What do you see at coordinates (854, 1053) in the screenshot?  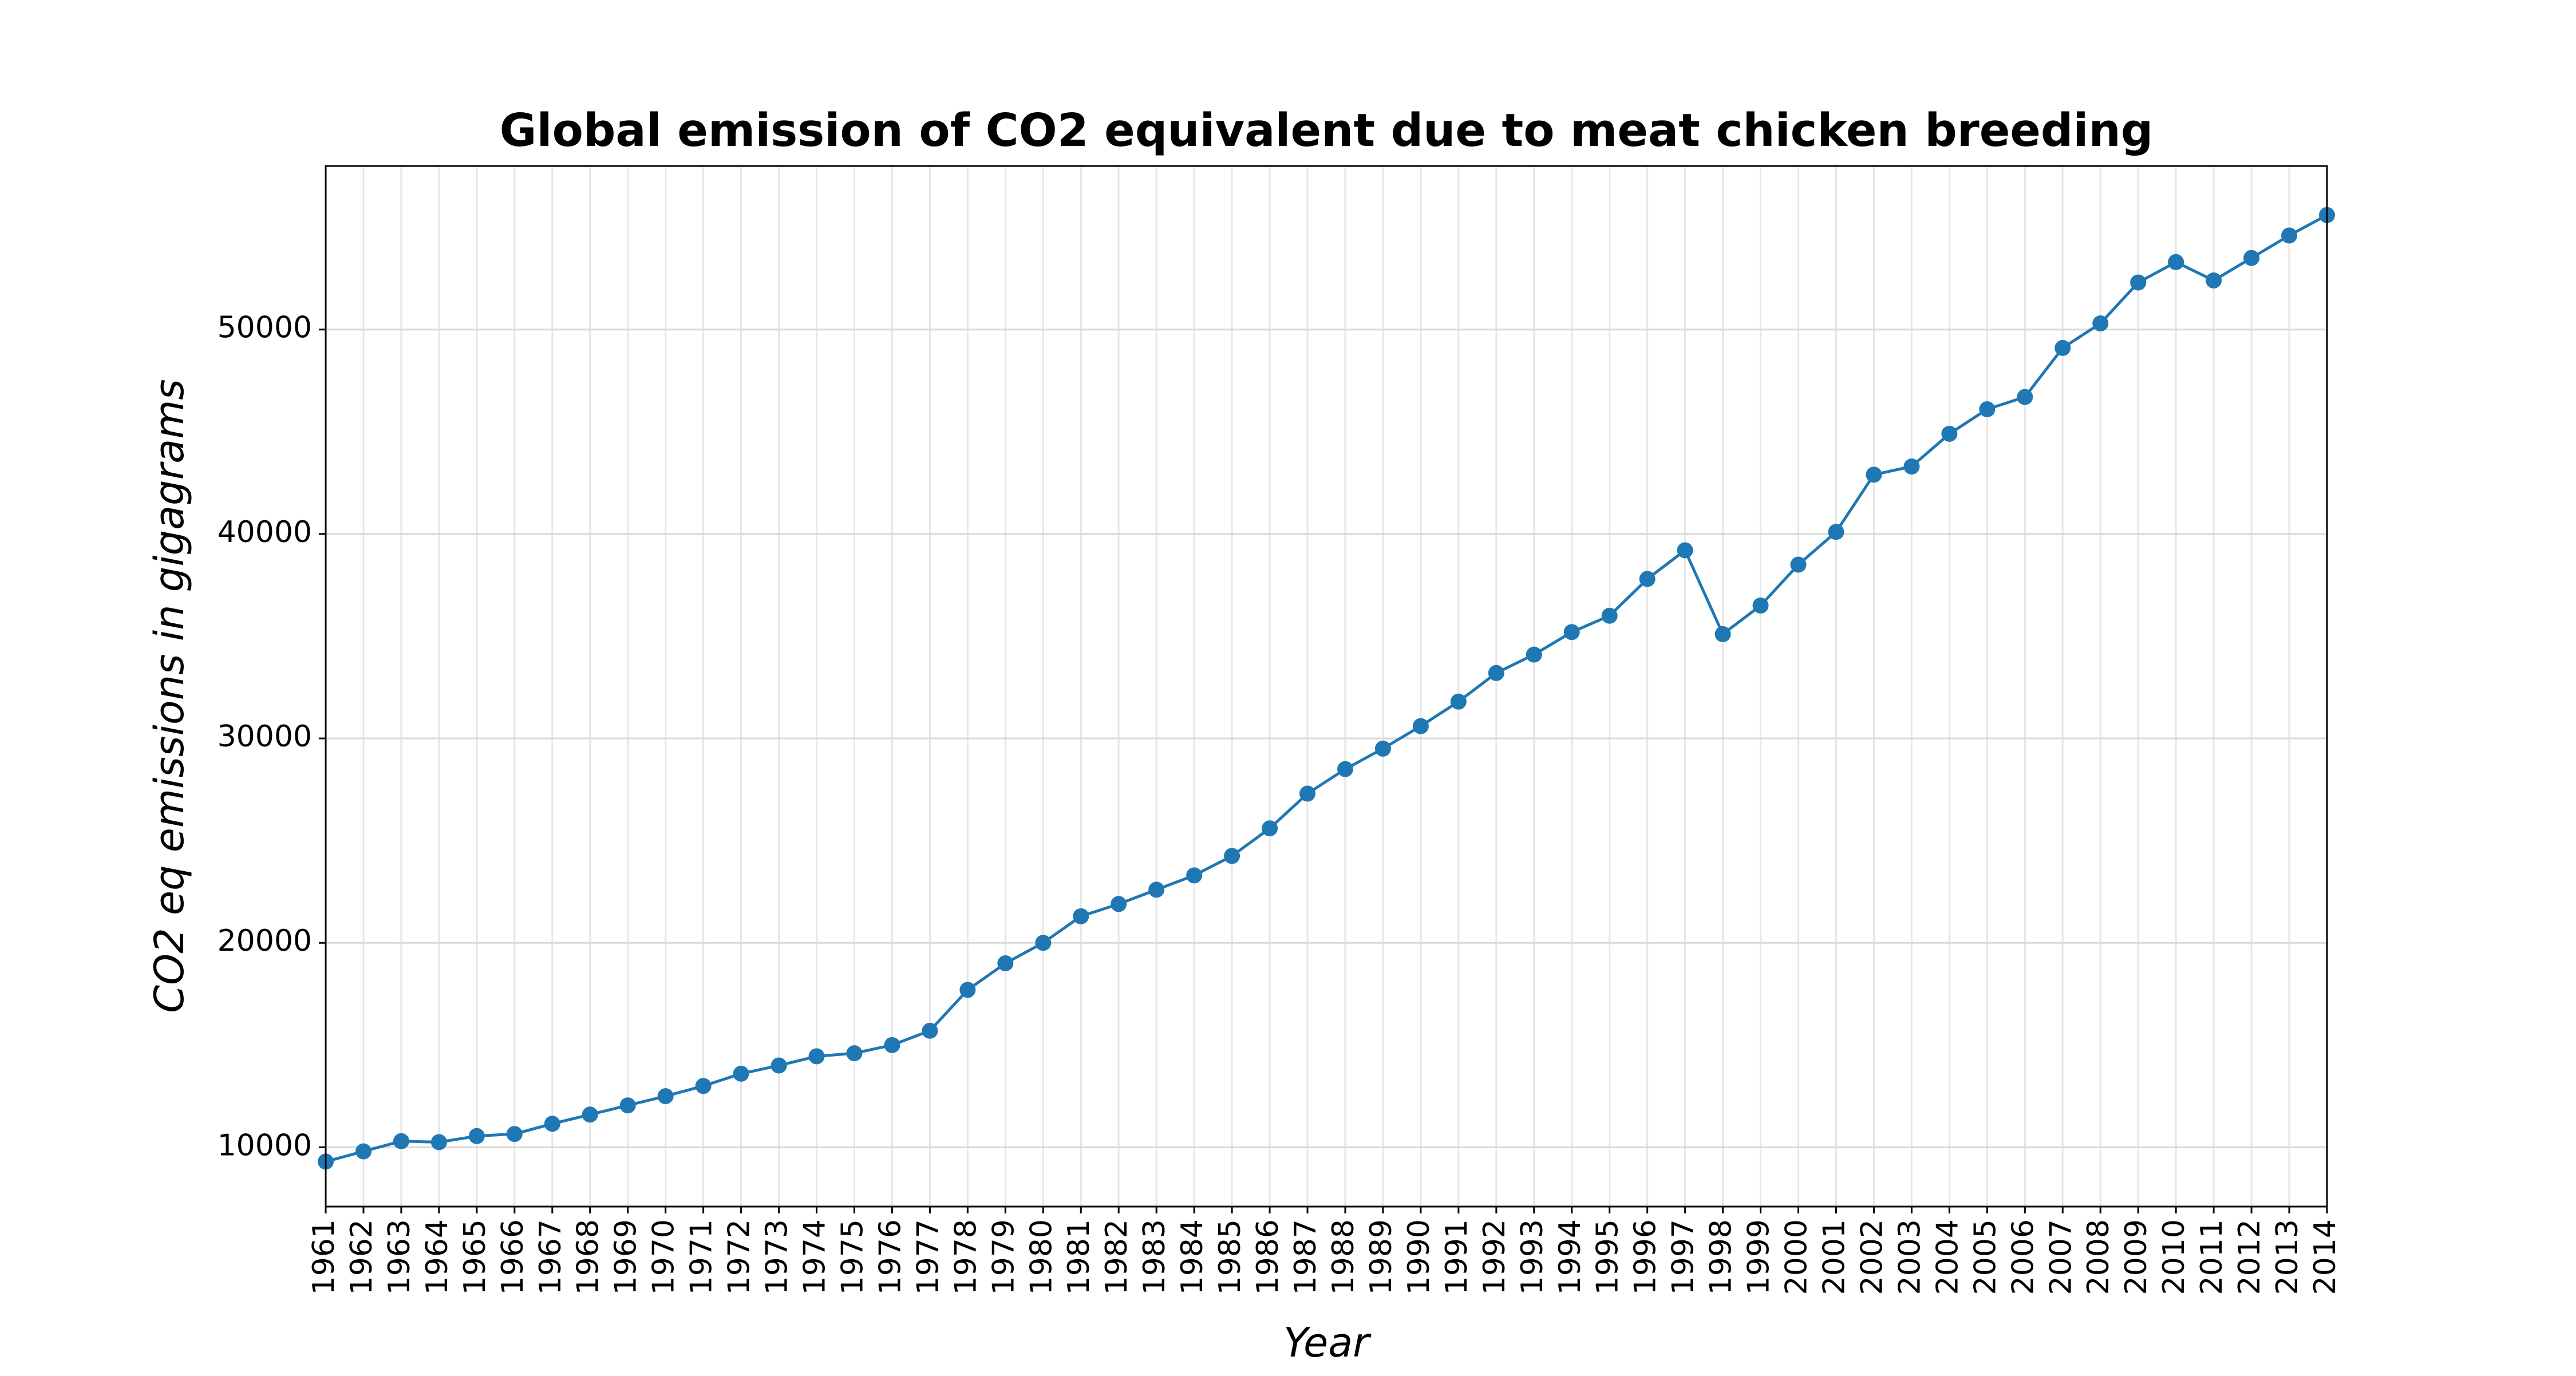 I see `data-point-1975` at bounding box center [854, 1053].